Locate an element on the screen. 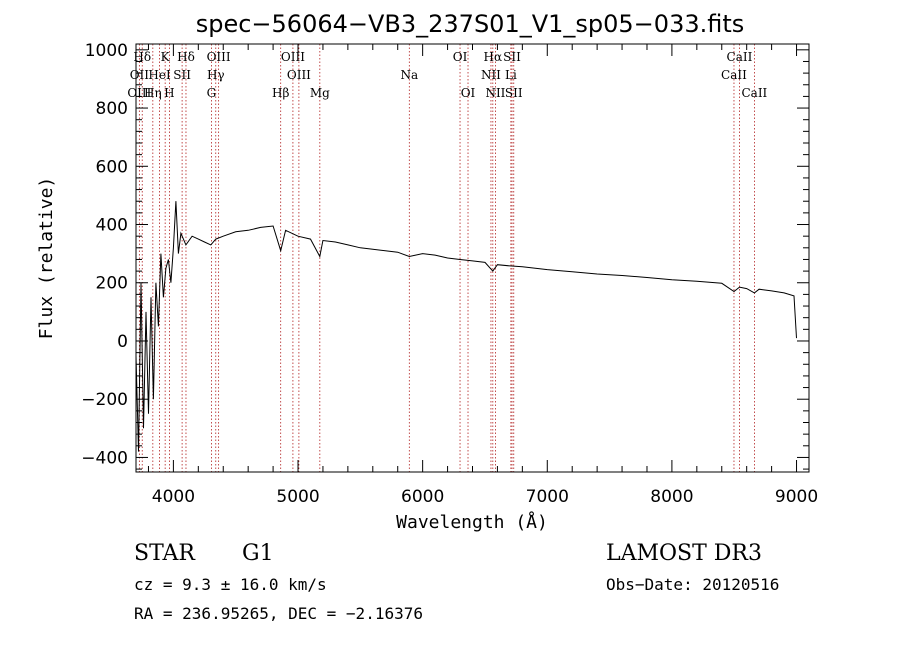 This screenshot has height=649, width=900. x-axis-label: Wavelength (Å) is located at coordinates (472, 522).